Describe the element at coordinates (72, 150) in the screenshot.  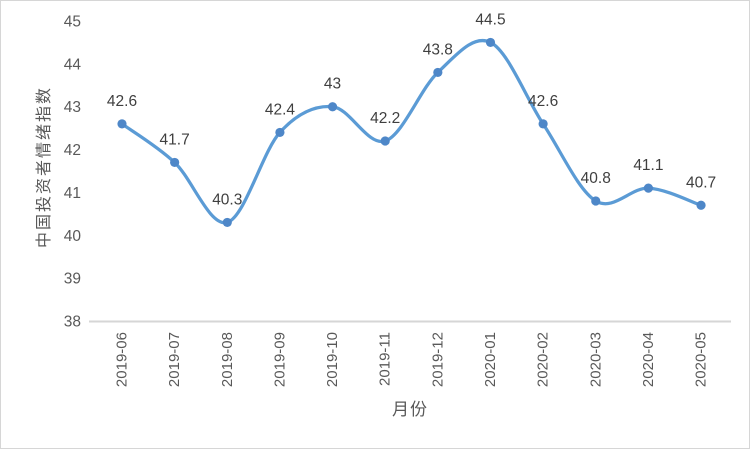
I see `y-tick-label: 42` at that location.